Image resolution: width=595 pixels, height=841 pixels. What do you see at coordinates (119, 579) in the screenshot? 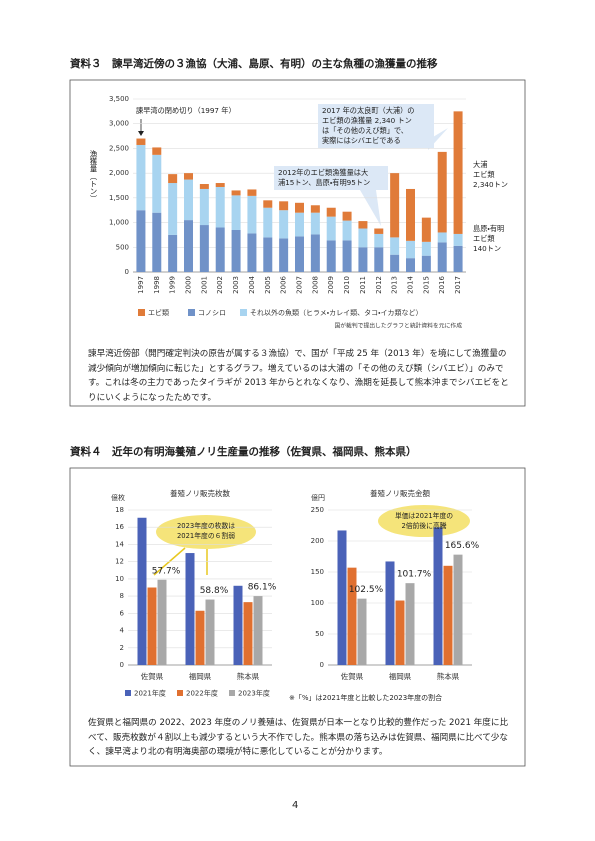
I see `y-tick-label: 10` at bounding box center [119, 579].